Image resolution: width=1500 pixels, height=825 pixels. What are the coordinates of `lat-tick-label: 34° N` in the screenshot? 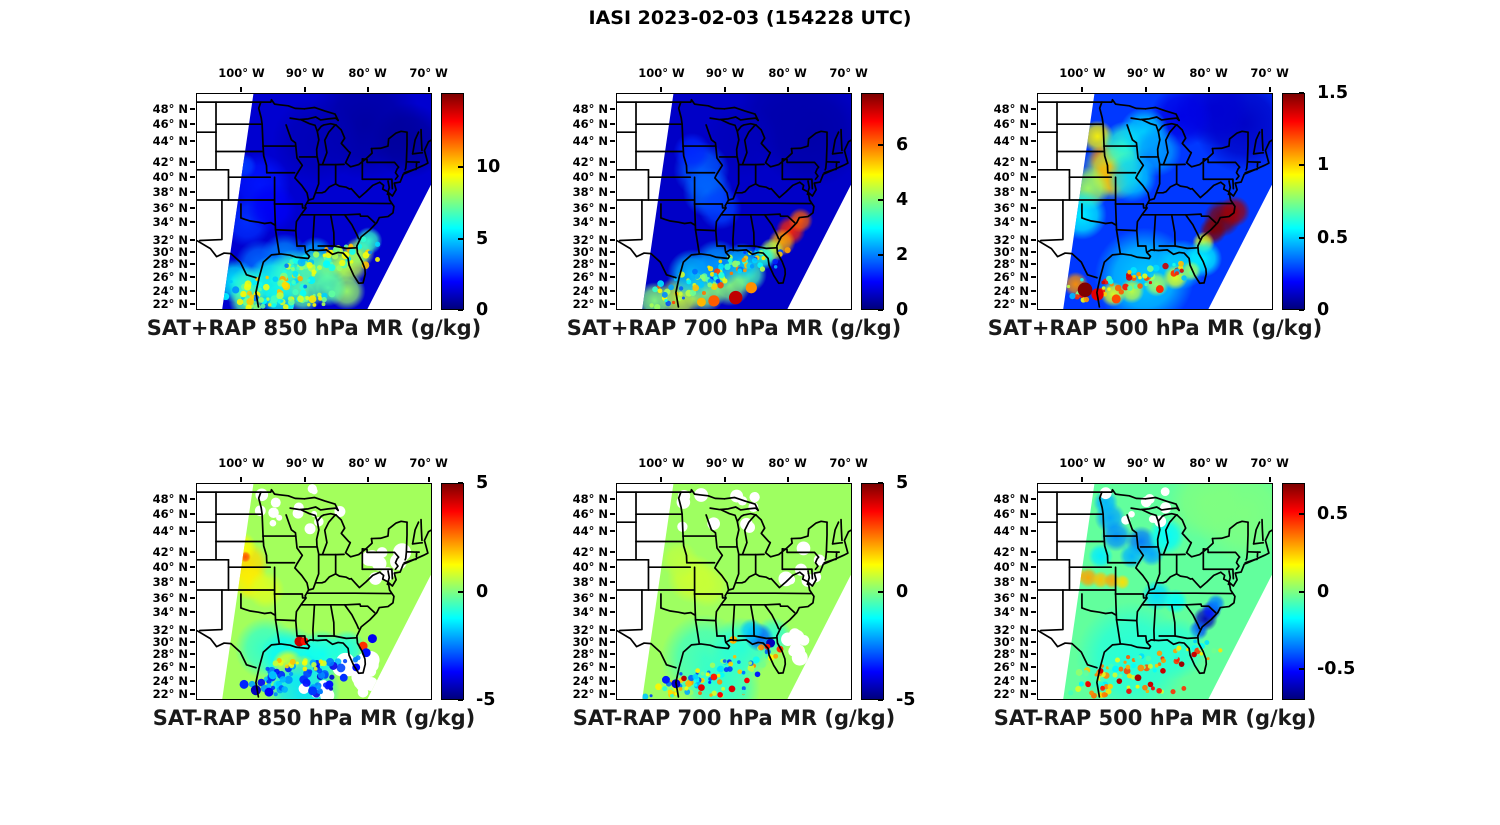 It's located at (170, 611).